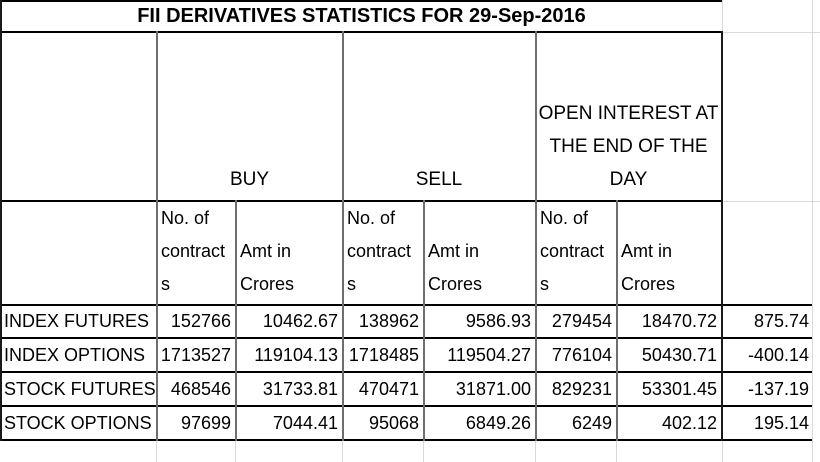 This screenshot has height=462, width=820. I want to click on cell-sell-contracts: 470471, so click(388, 388).